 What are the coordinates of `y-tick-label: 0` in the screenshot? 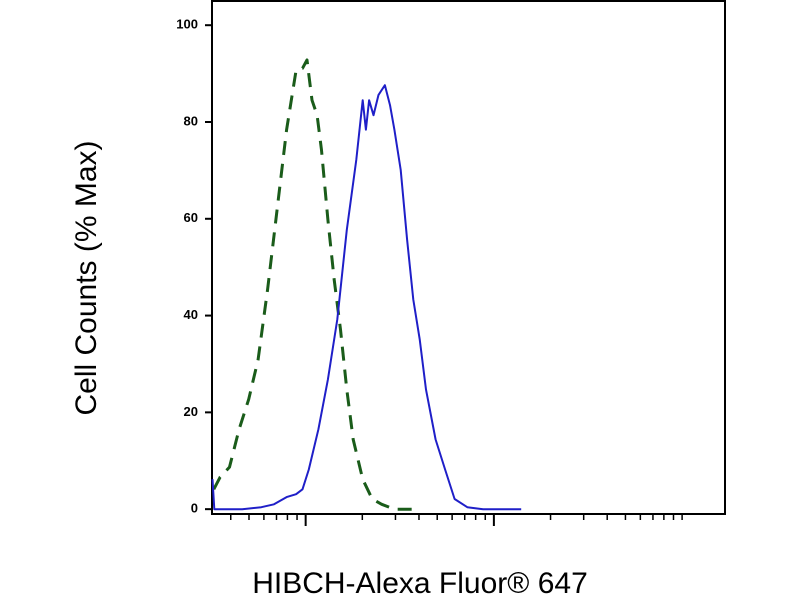 It's located at (194, 508).